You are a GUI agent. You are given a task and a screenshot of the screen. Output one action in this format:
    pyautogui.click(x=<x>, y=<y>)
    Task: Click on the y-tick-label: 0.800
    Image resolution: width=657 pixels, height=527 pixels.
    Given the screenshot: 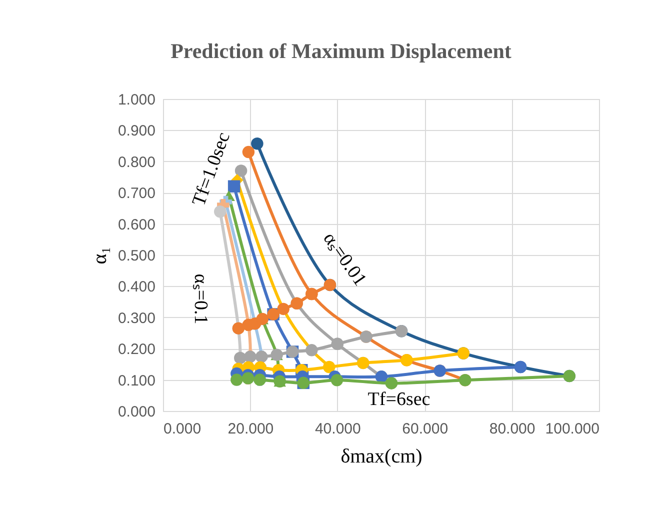 What is the action you would take?
    pyautogui.click(x=137, y=162)
    